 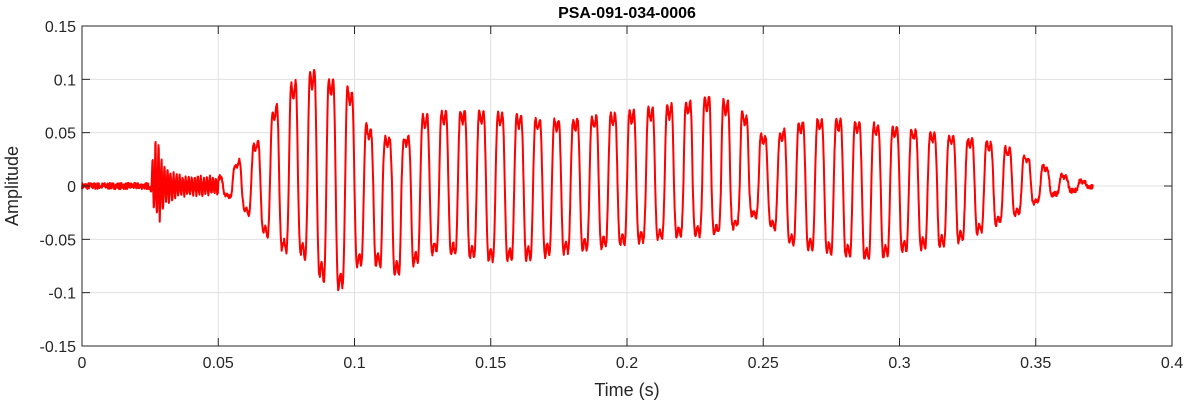 I want to click on y-tick-label: -0.05, so click(x=58, y=240).